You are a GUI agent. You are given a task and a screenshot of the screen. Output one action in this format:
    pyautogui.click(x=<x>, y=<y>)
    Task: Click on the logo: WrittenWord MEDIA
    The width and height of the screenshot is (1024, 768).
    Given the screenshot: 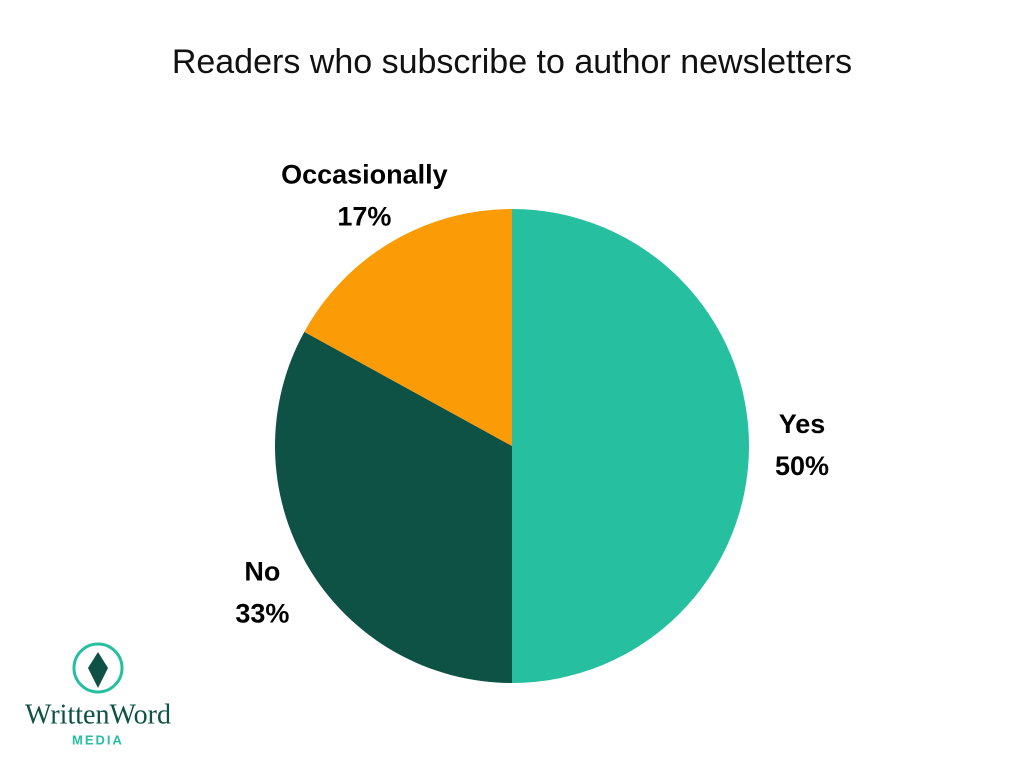 What is the action you would take?
    pyautogui.click(x=98, y=694)
    